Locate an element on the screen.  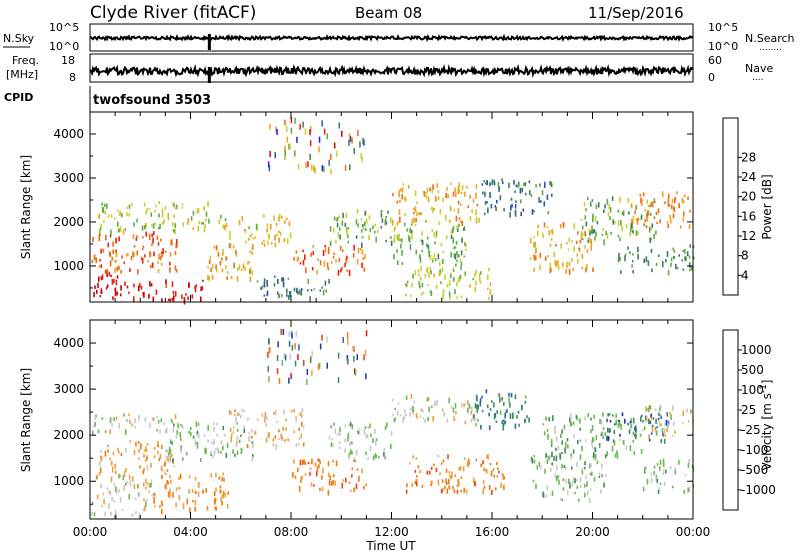
colorbar-tick-label: -500 is located at coordinates (754, 470).